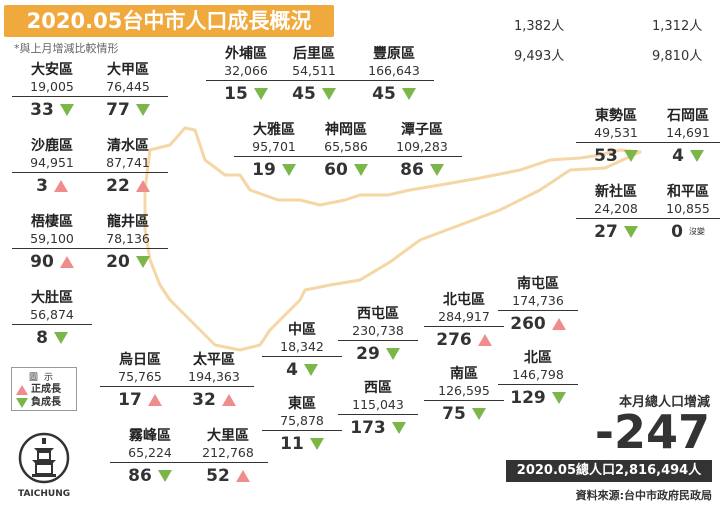 This screenshot has width=720, height=509. What do you see at coordinates (378, 388) in the screenshot?
I see `district-name: 西區` at bounding box center [378, 388].